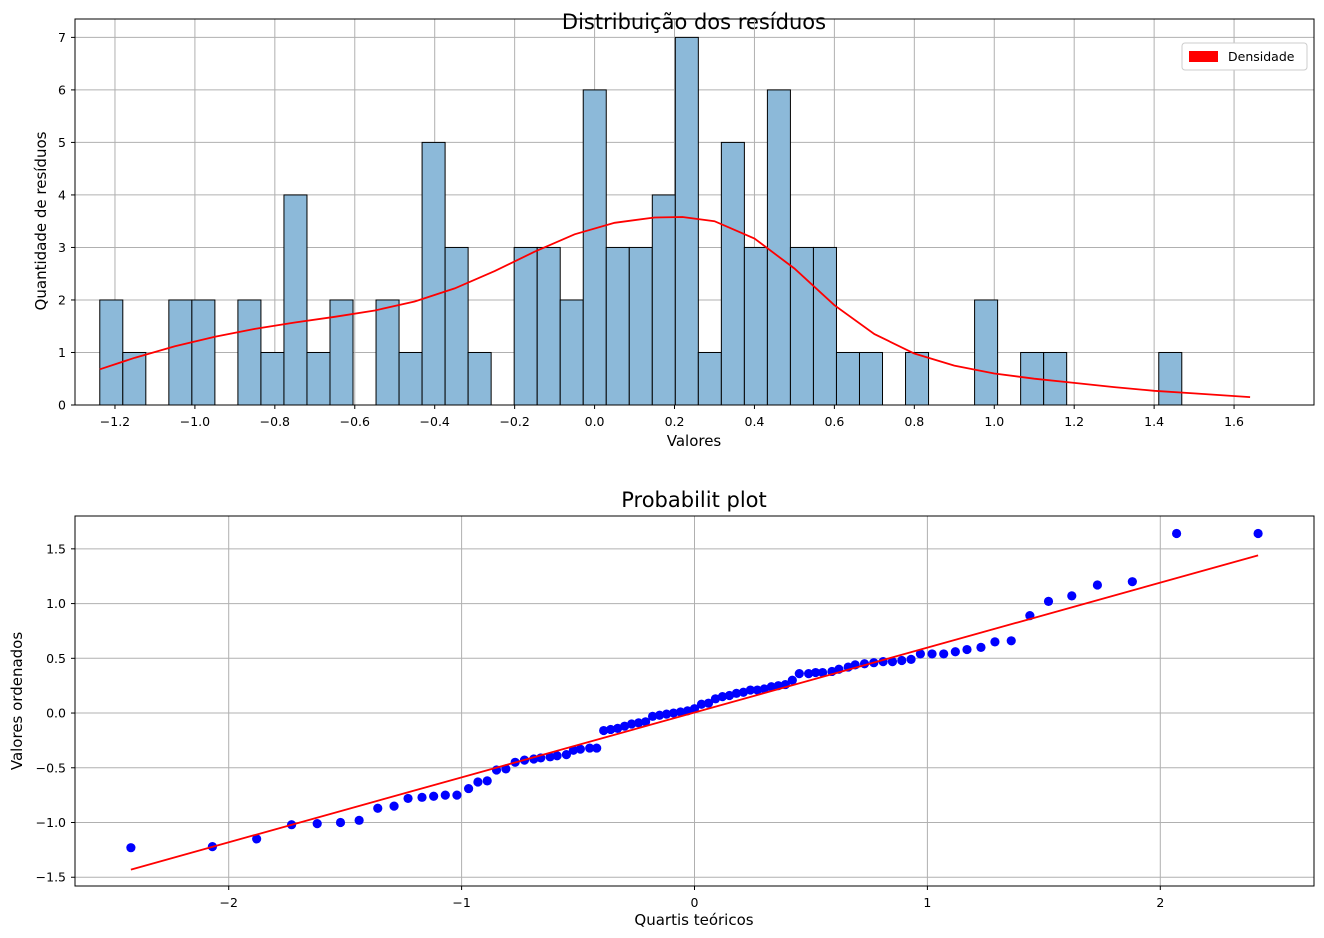 This screenshot has height=938, width=1324. I want to click on y-tick-label: 0.5, so click(56, 658).